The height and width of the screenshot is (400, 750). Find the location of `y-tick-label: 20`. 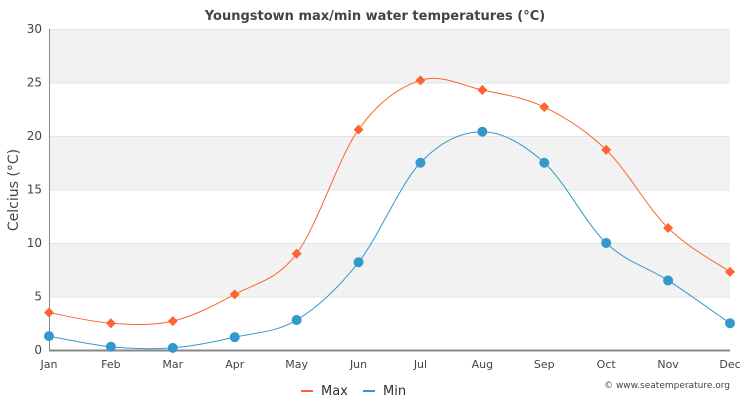

y-tick-label: 20 is located at coordinates (34, 136).